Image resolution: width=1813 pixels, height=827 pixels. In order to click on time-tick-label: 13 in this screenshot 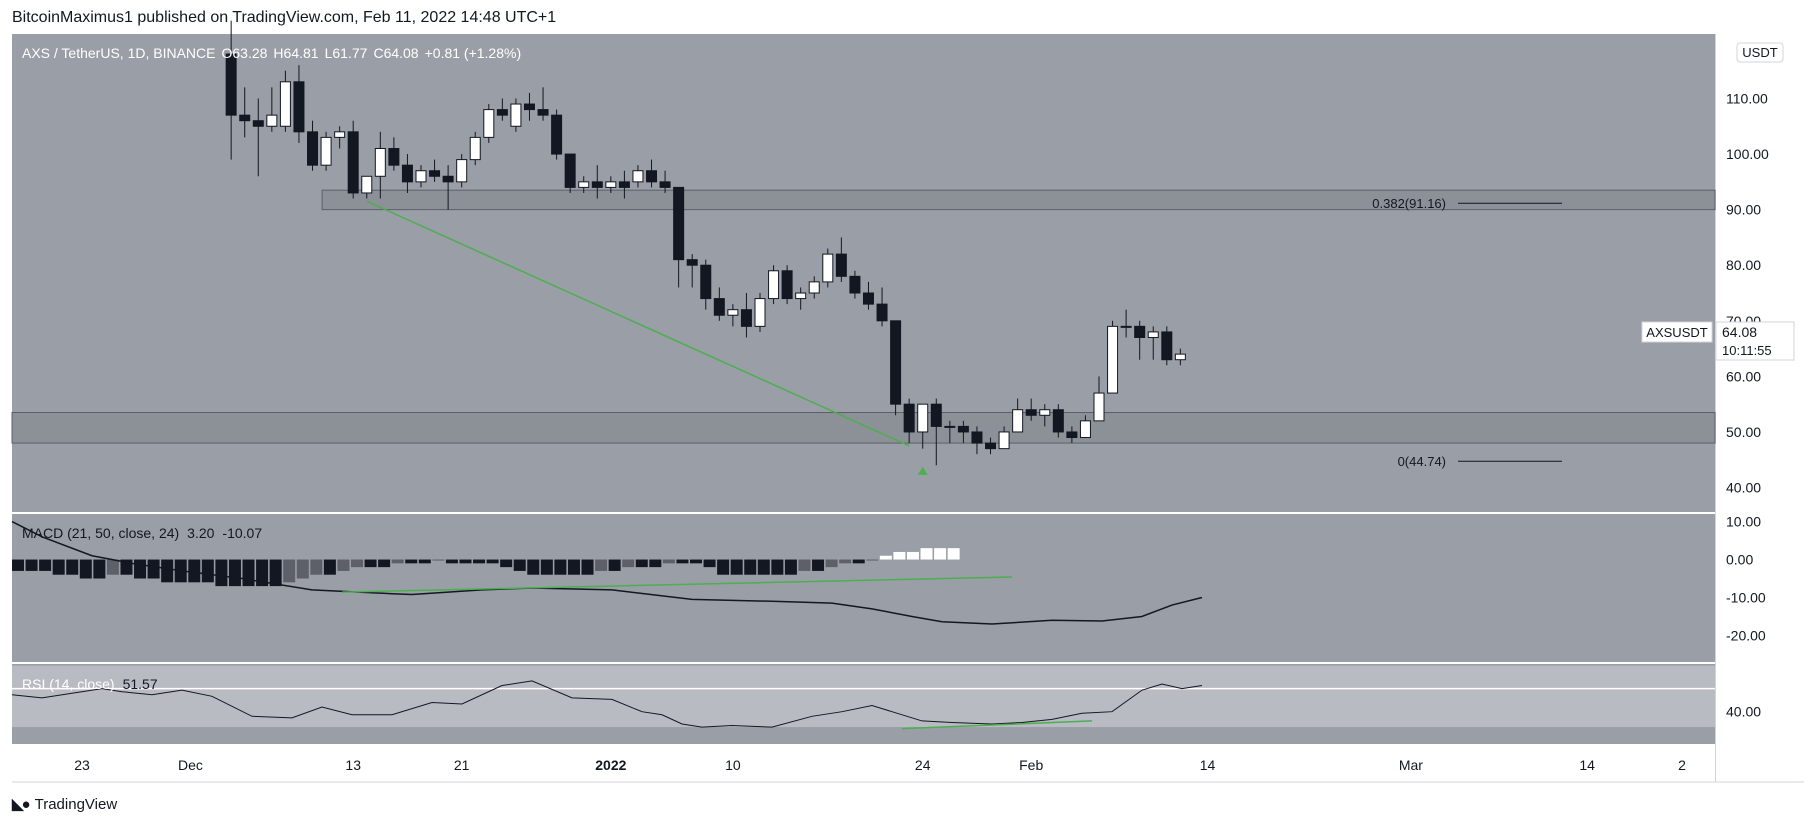, I will do `click(353, 765)`.